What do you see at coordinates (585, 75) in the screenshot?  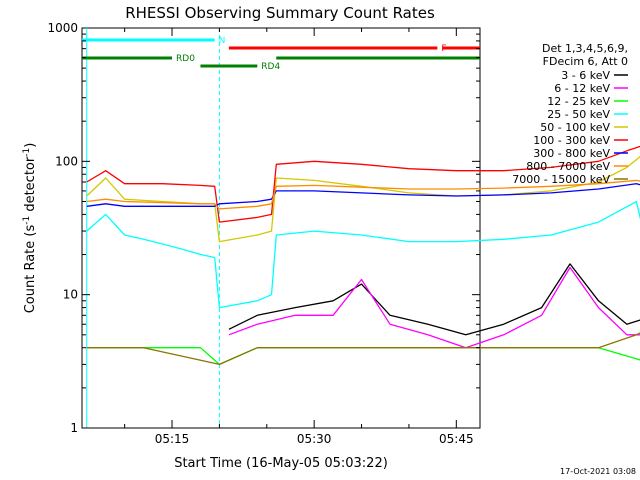 I see `legend-label: 3 - 6 keV` at bounding box center [585, 75].